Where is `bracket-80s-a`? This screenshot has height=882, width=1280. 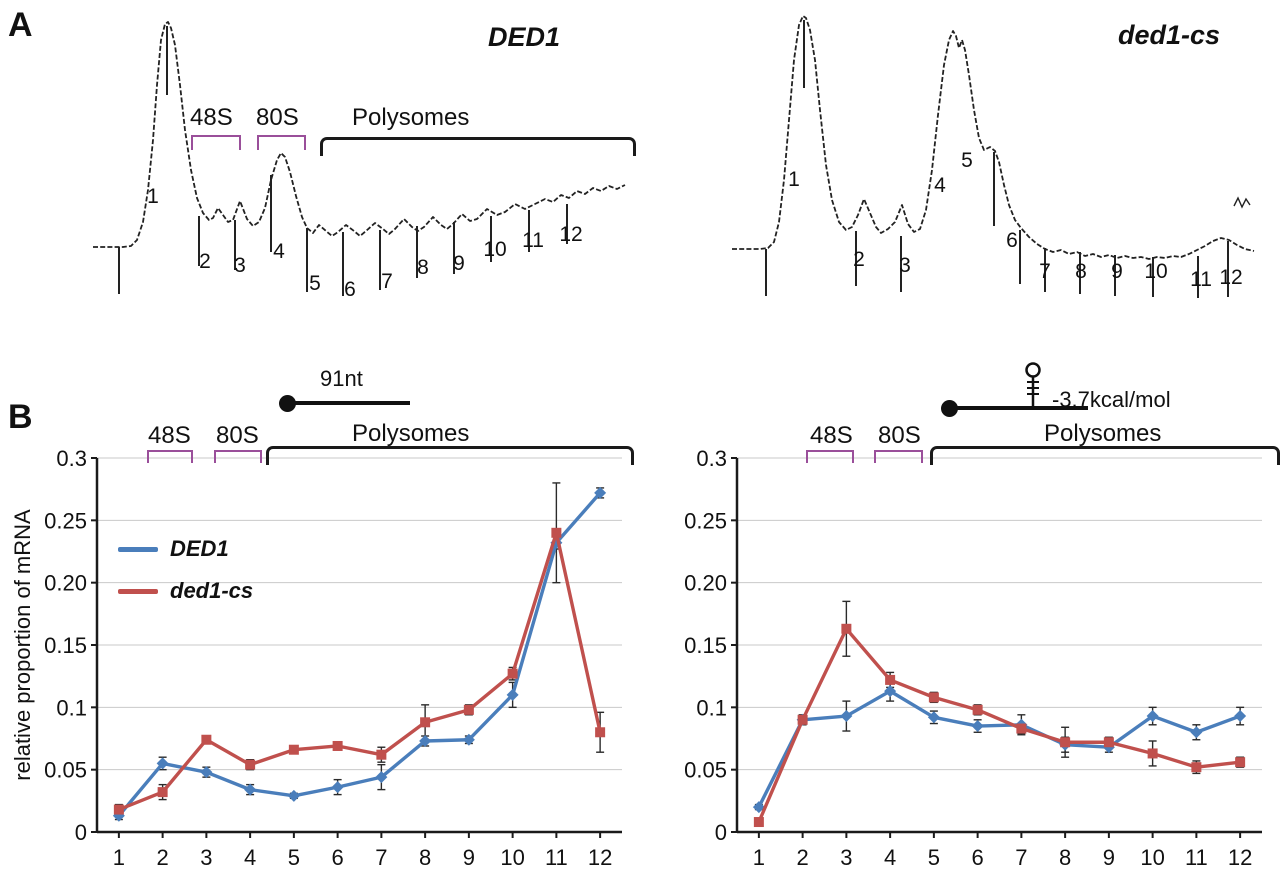
bracket-80s-a is located at coordinates (281, 142).